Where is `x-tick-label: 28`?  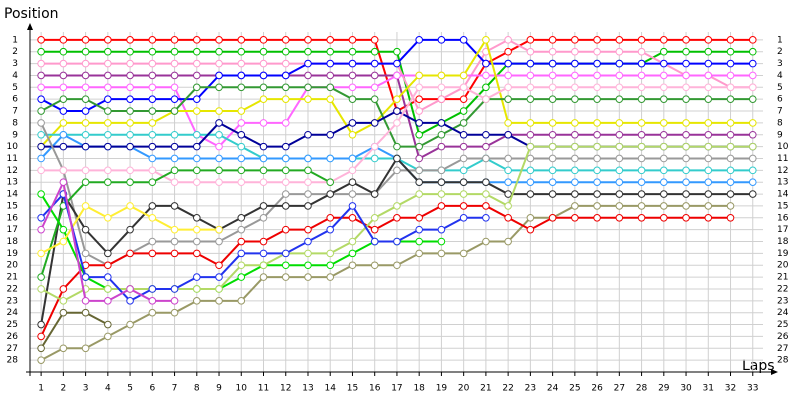
x-tick-label: 28 is located at coordinates (642, 389).